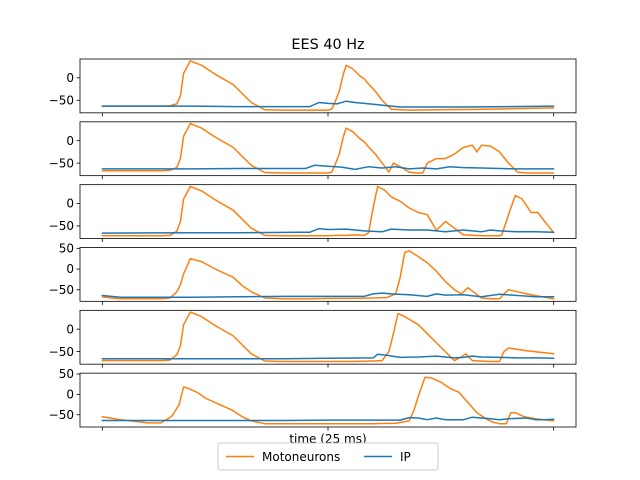  I want to click on panel-3: 0 −50, so click(313, 213).